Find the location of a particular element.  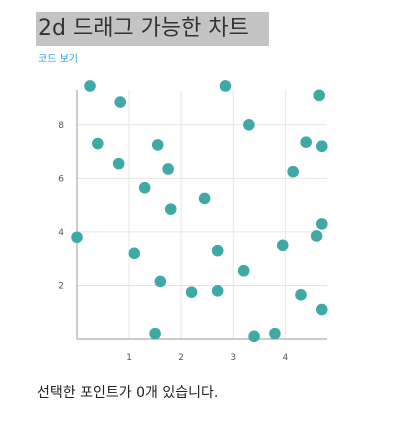

x-tick-label: 2 is located at coordinates (181, 358).